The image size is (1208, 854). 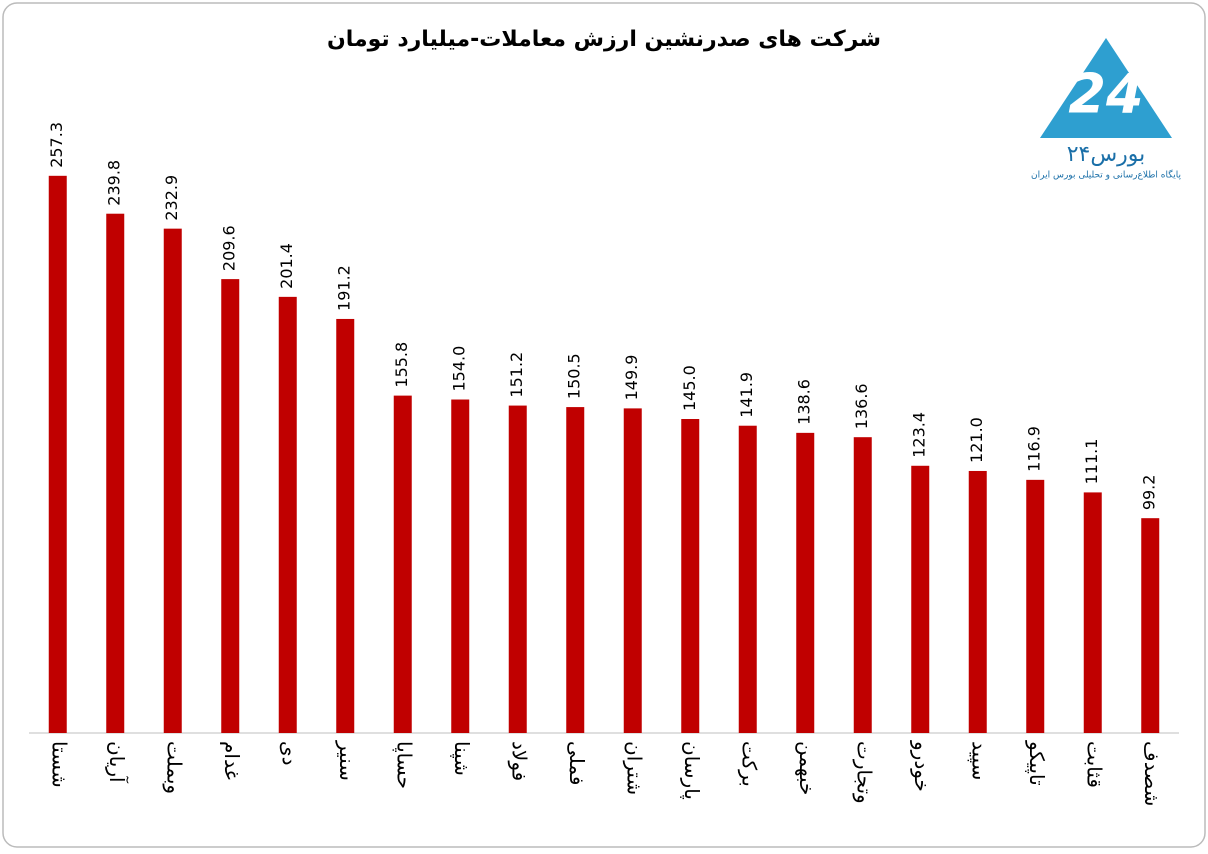 I want to click on x-tick-label: پارسان, so click(x=691, y=770).